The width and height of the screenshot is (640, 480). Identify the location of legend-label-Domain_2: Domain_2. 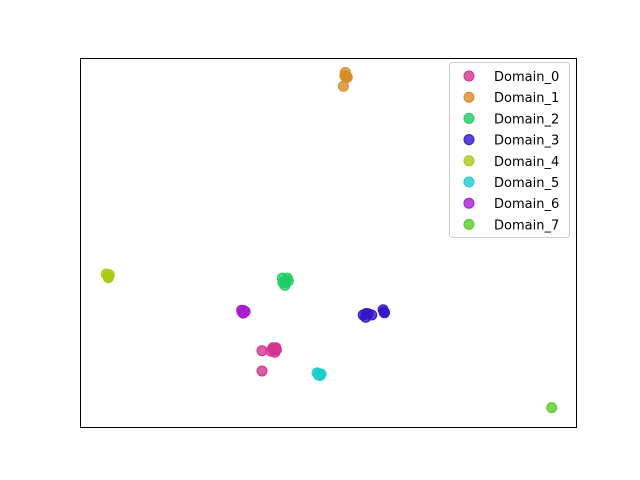
(526, 119).